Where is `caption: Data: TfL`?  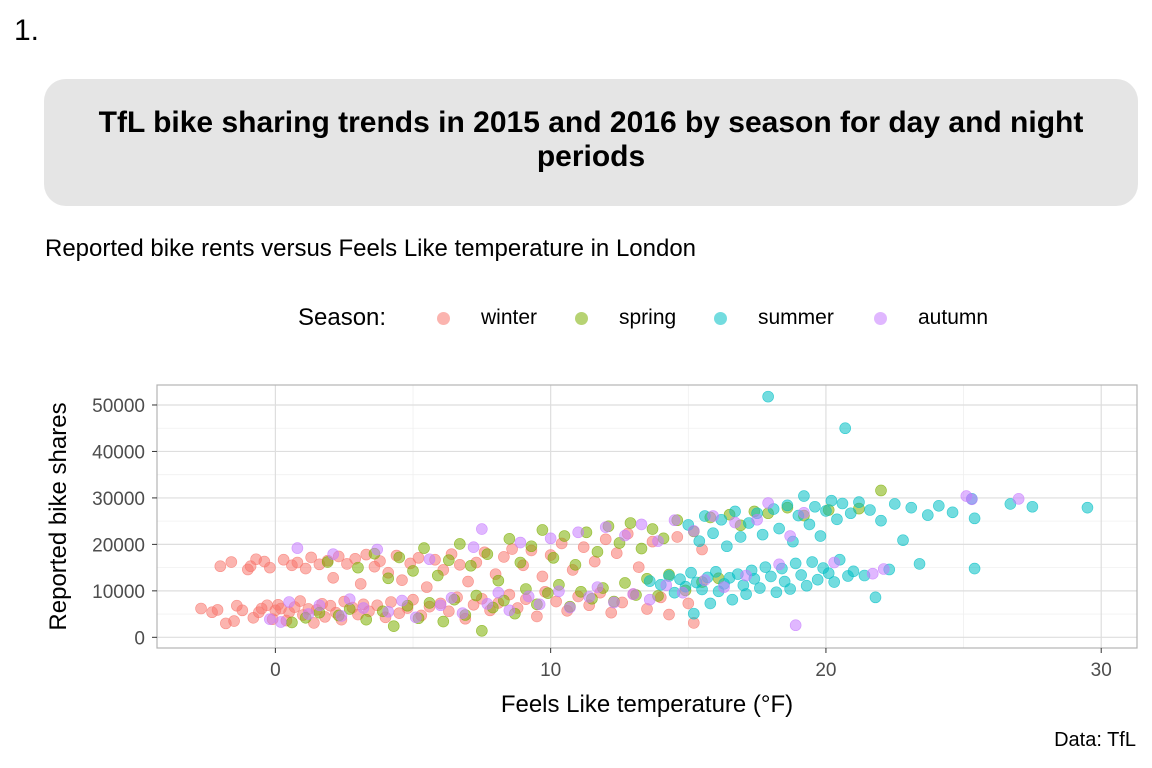 caption: Data: TfL is located at coordinates (1095, 740).